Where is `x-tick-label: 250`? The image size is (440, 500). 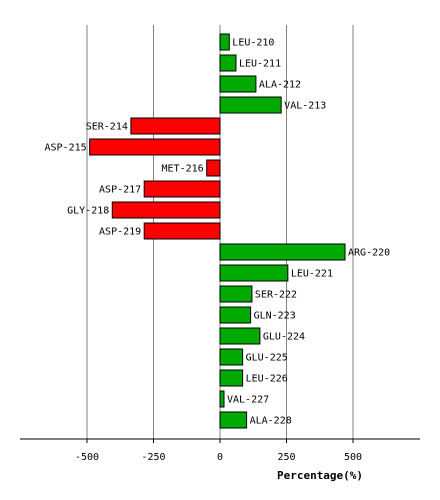
x-tick-label: 250 is located at coordinates (286, 457).